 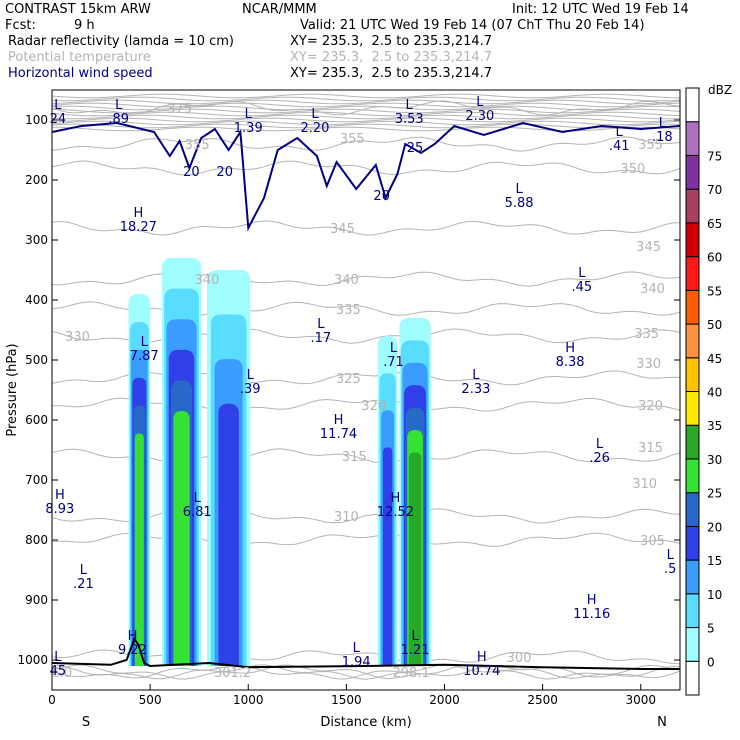 I want to click on theta-label: 301.2, so click(x=232, y=673).